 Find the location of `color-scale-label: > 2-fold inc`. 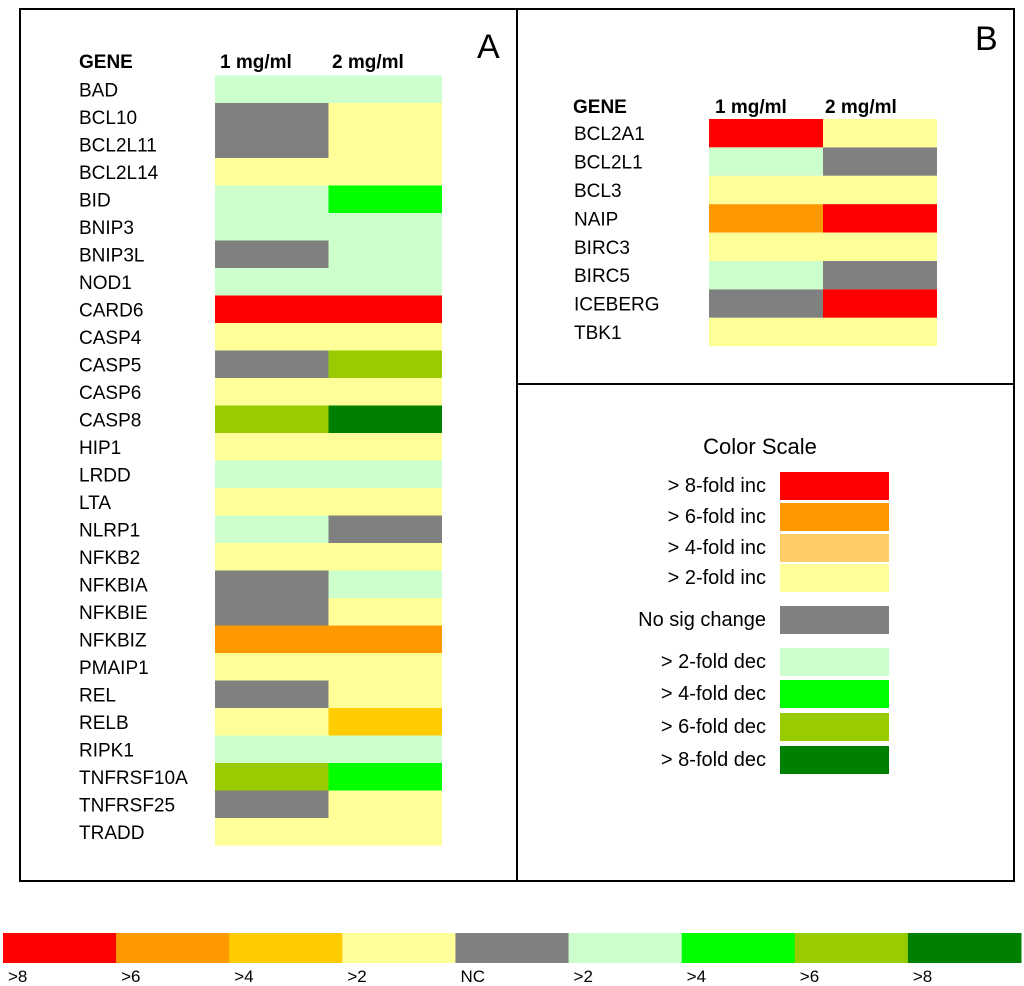

color-scale-label: > 2-fold inc is located at coordinates (717, 578).